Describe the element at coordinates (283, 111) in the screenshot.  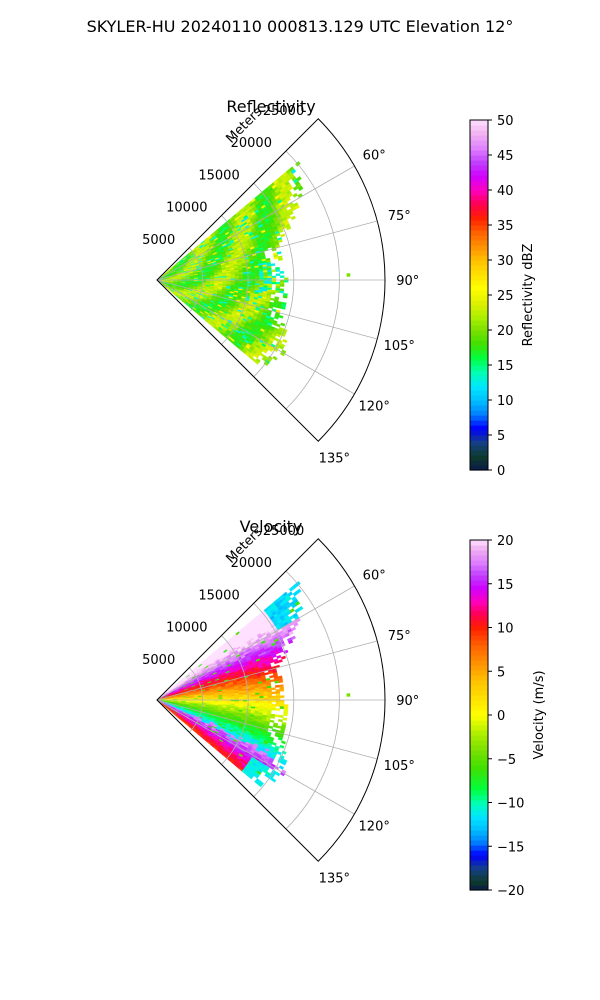
I see `range-tick-label: 25000` at that location.